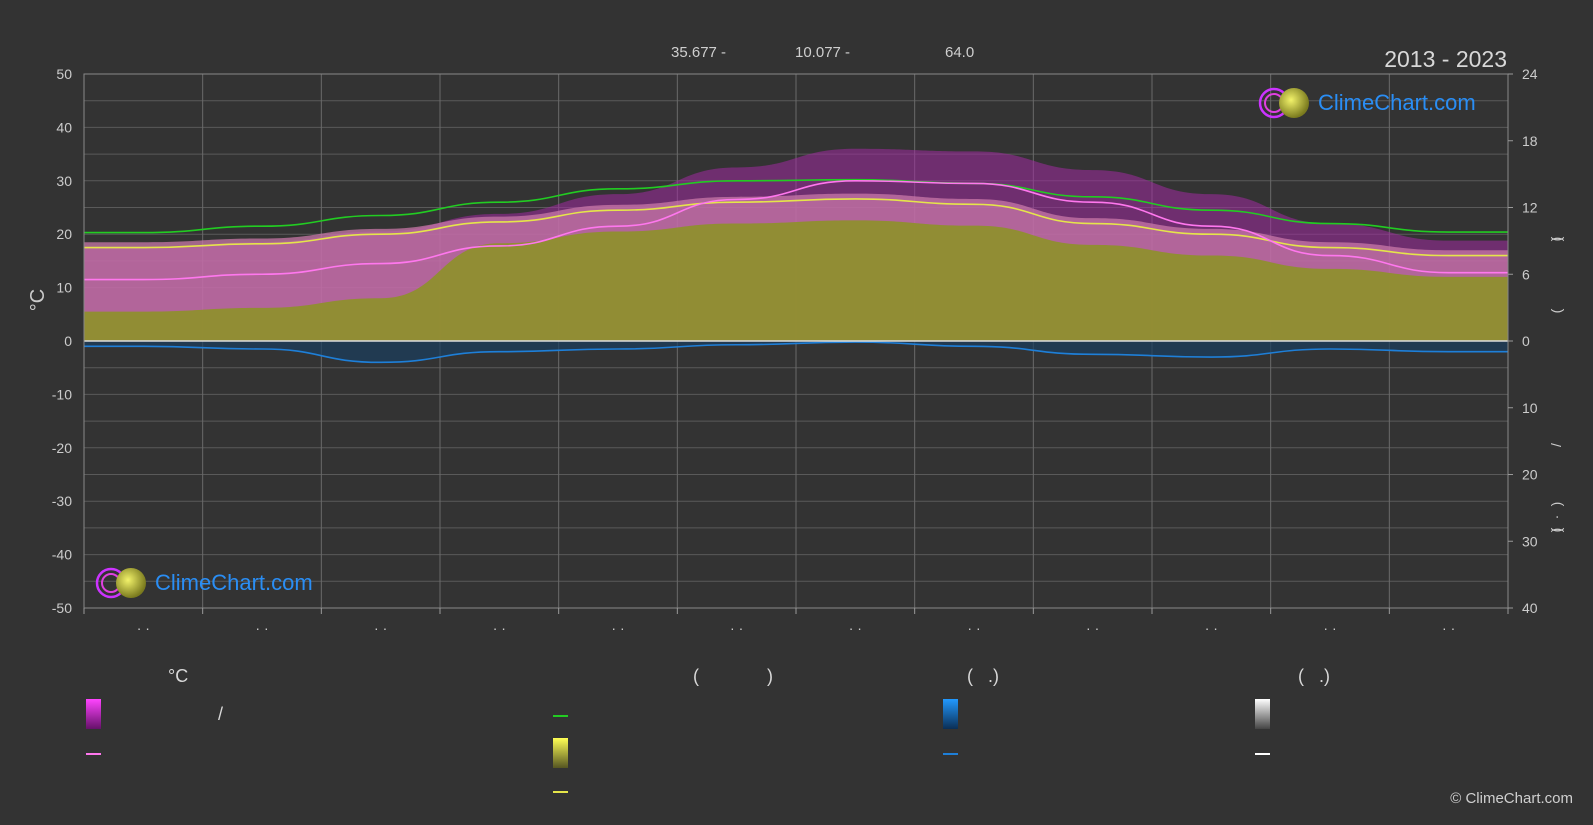 This screenshot has height=825, width=1593. What do you see at coordinates (62, 501) in the screenshot?
I see `y-tick-label: -30` at bounding box center [62, 501].